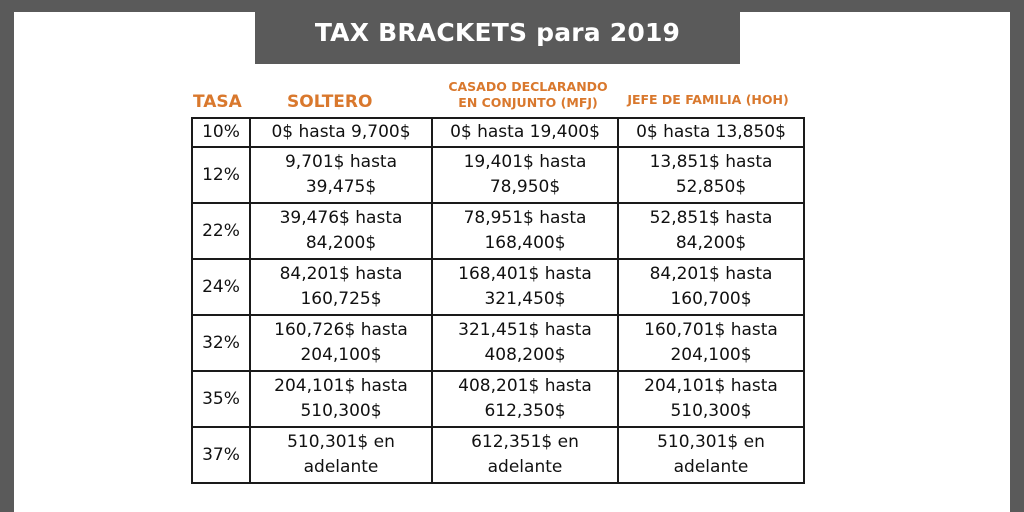 The height and width of the screenshot is (512, 1024). What do you see at coordinates (525, 231) in the screenshot?
I see `mfj-cell: 78,951$ hasta 168,400$` at bounding box center [525, 231].